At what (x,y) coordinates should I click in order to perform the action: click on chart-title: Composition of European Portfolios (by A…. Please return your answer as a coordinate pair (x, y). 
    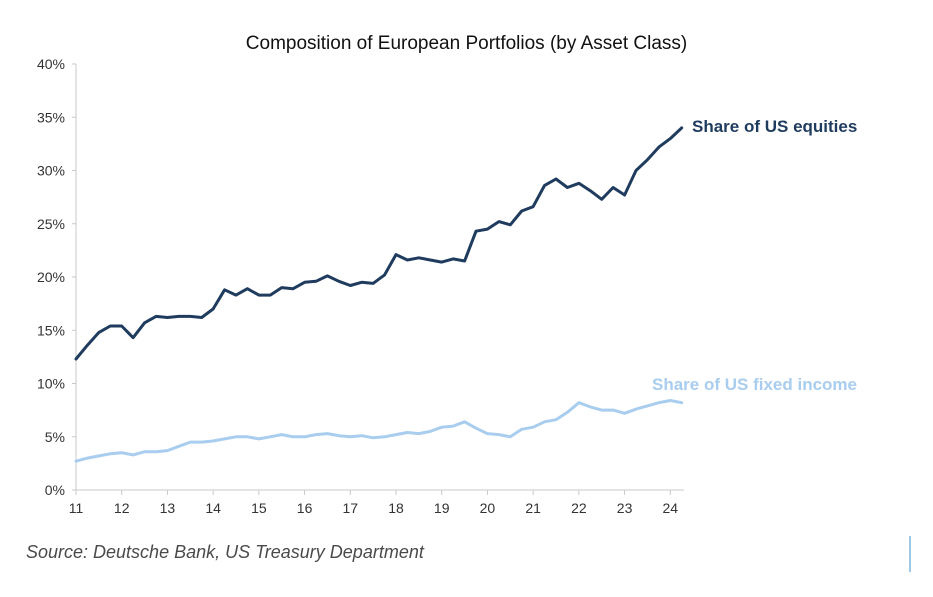
    Looking at the image, I should click on (466, 43).